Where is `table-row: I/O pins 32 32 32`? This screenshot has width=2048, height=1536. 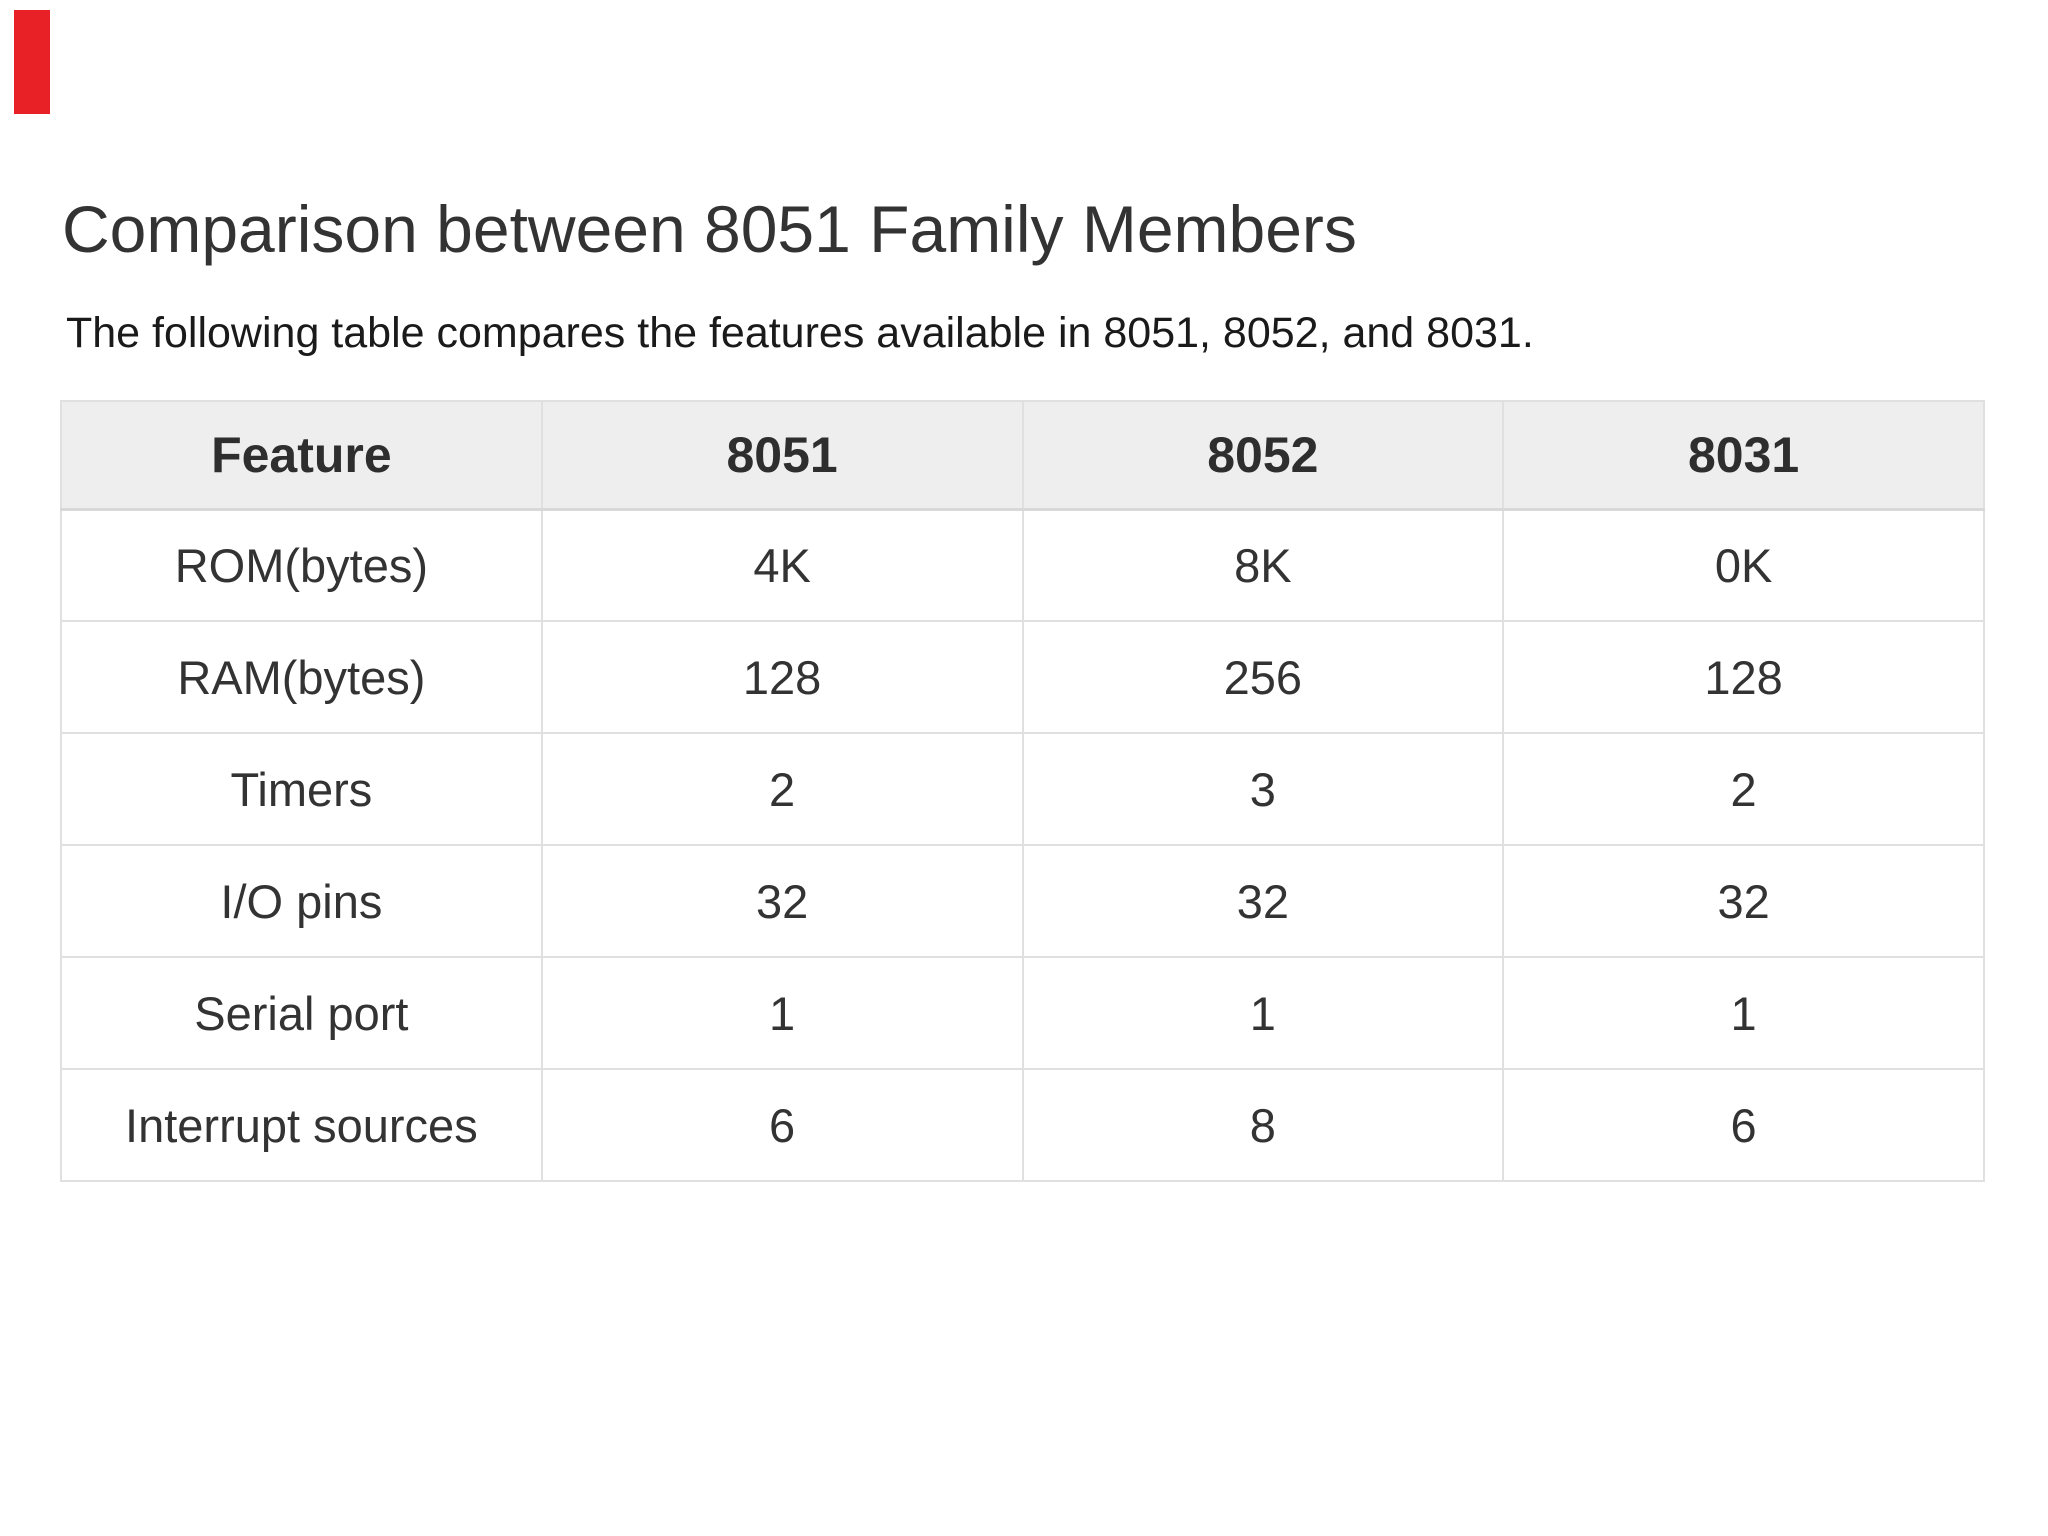 table-row: I/O pins 32 32 32 is located at coordinates (1022, 901).